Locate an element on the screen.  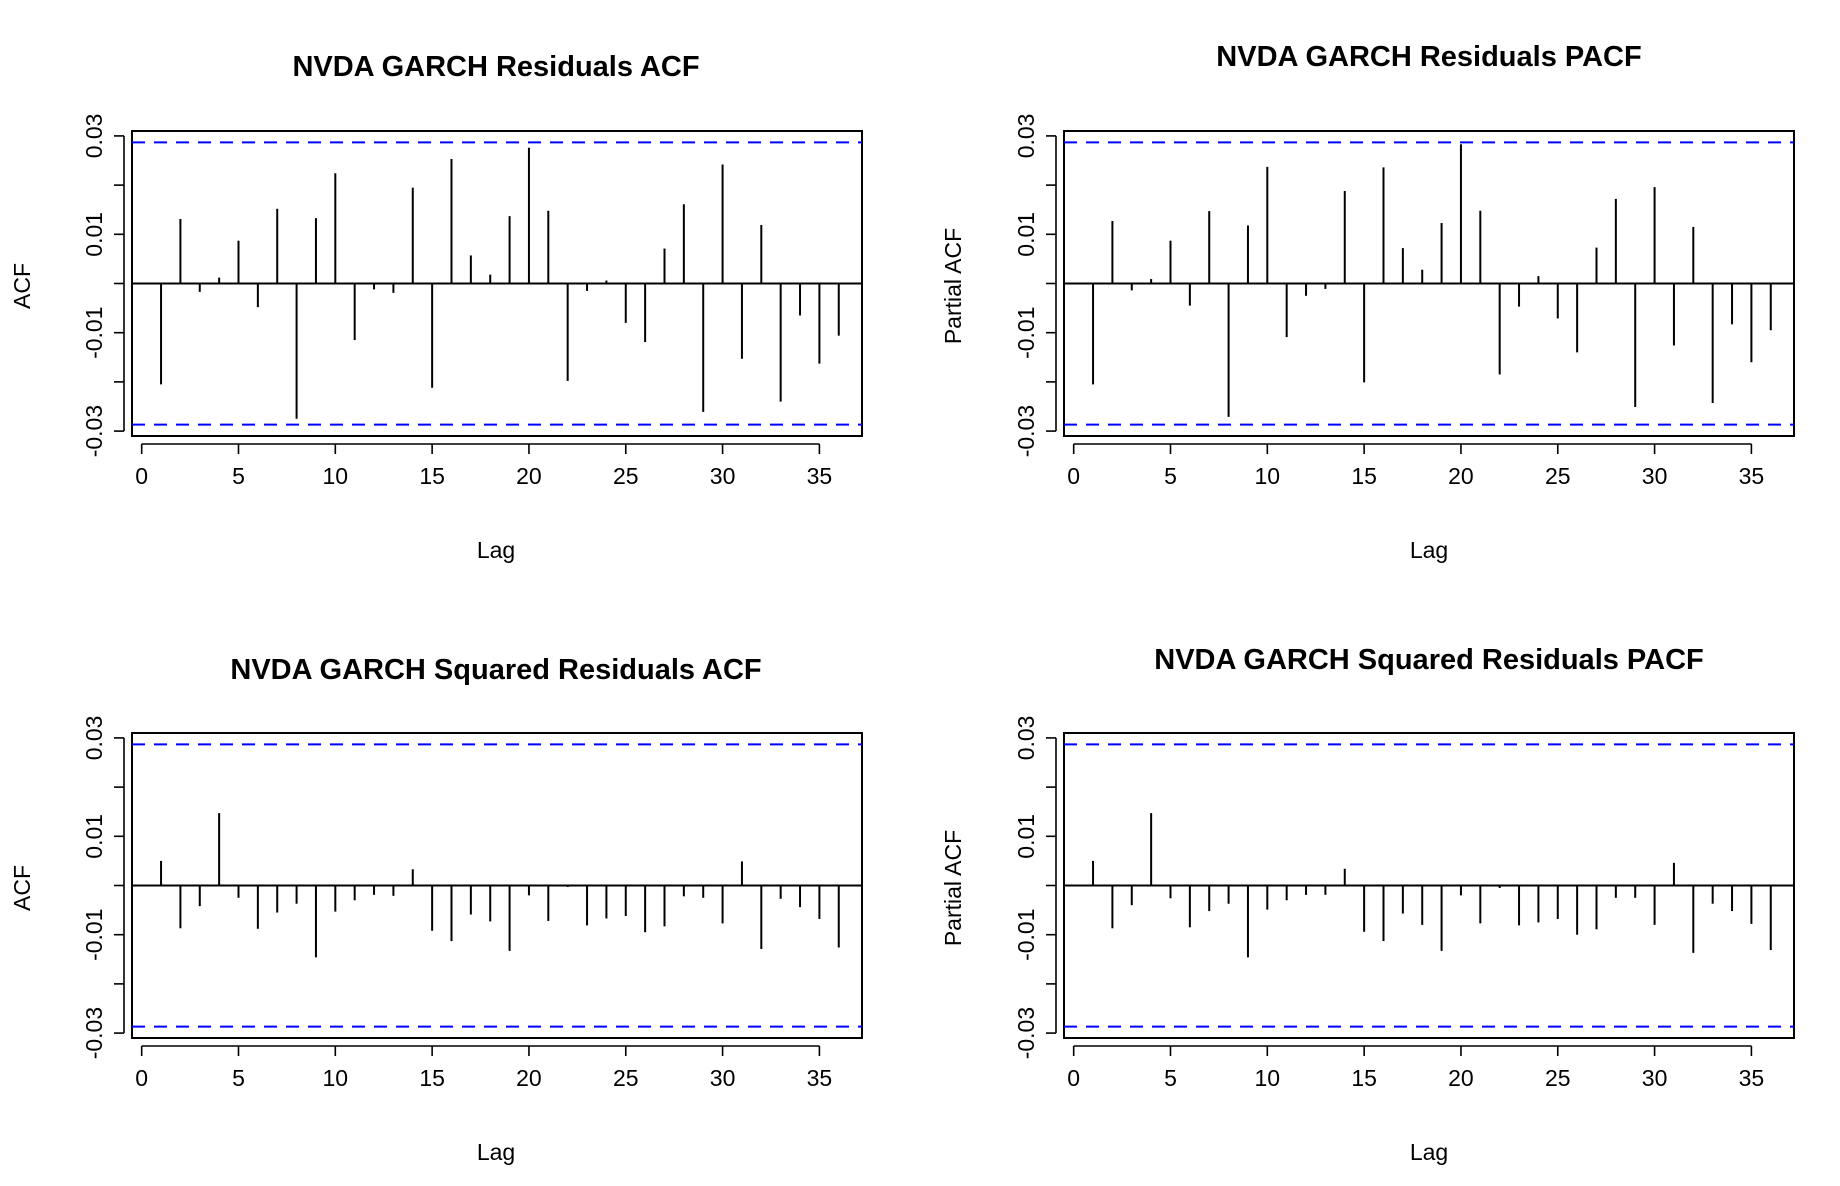
chart-title: NVDA GARCH Squared Residuals PACF is located at coordinates (1428, 660).